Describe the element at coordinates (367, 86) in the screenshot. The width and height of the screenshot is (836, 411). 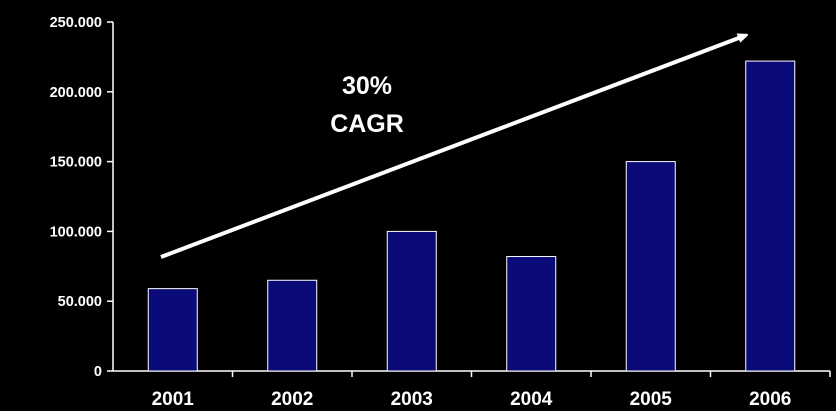
I see `cagr-percent-label: 30%` at that location.